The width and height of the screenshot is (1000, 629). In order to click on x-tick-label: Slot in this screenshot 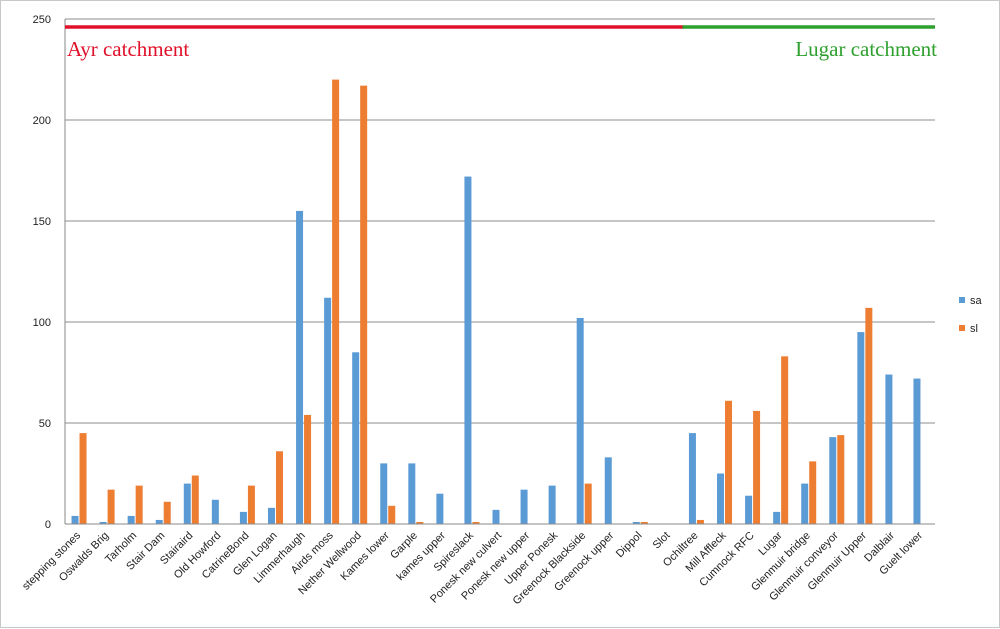, I will do `click(662, 541)`.